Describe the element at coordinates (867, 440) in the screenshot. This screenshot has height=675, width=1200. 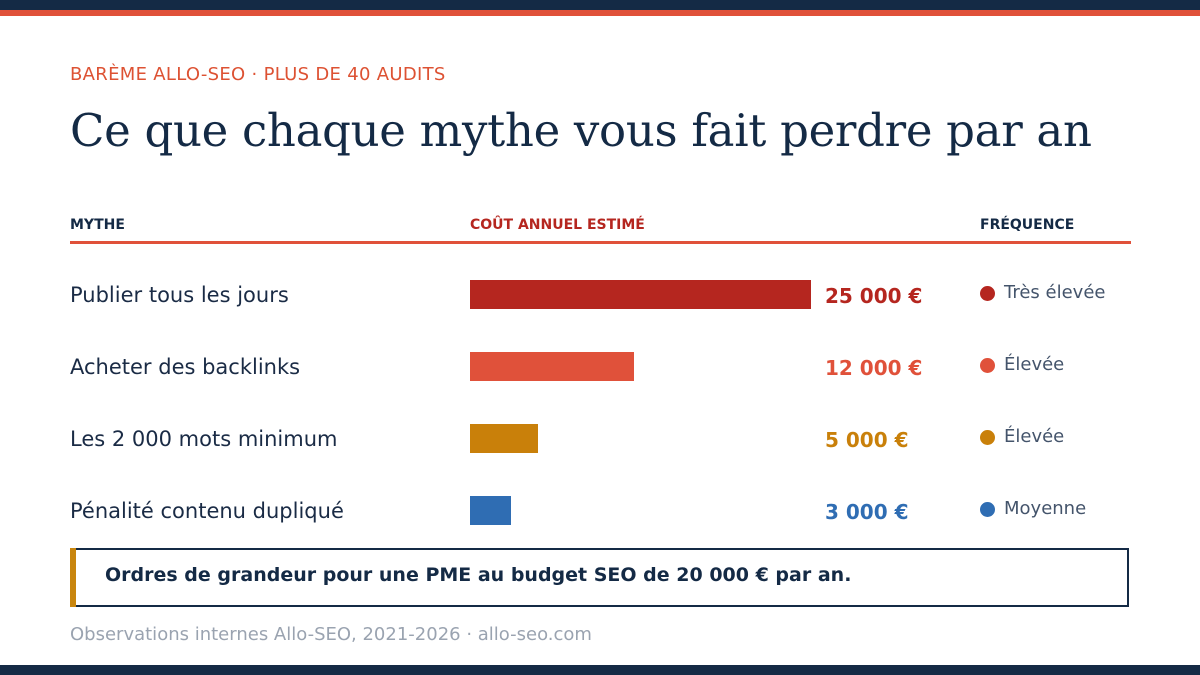
I see `value-label: 5 000 €` at that location.